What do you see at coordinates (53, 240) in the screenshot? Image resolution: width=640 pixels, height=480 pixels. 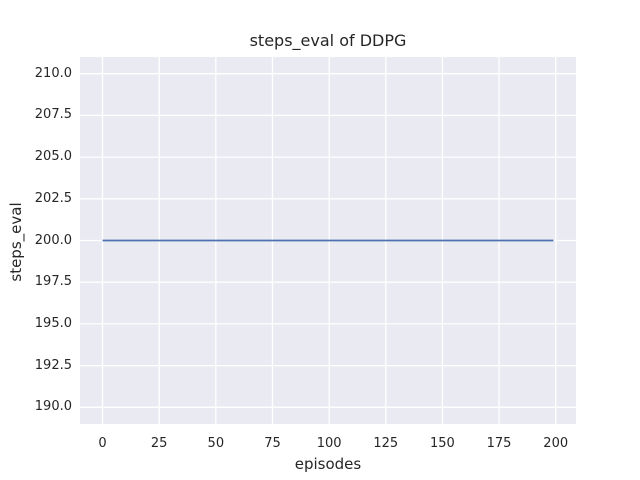 I see `y-tick-label: 200.0` at bounding box center [53, 240].